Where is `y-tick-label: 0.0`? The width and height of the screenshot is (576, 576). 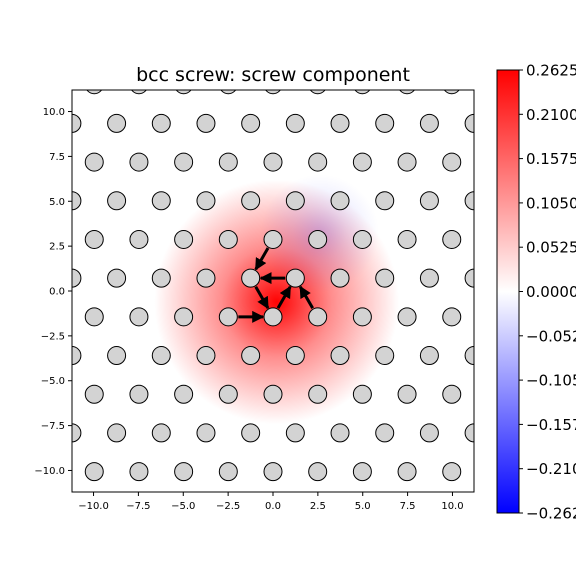 y-tick-label: 0.0 is located at coordinates (57, 292).